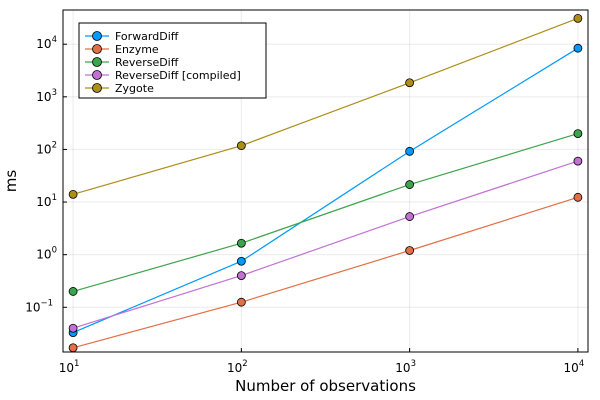 This screenshot has width=600, height=400. Describe the element at coordinates (325, 386) in the screenshot. I see `x-axis-title: Number of observations` at that location.